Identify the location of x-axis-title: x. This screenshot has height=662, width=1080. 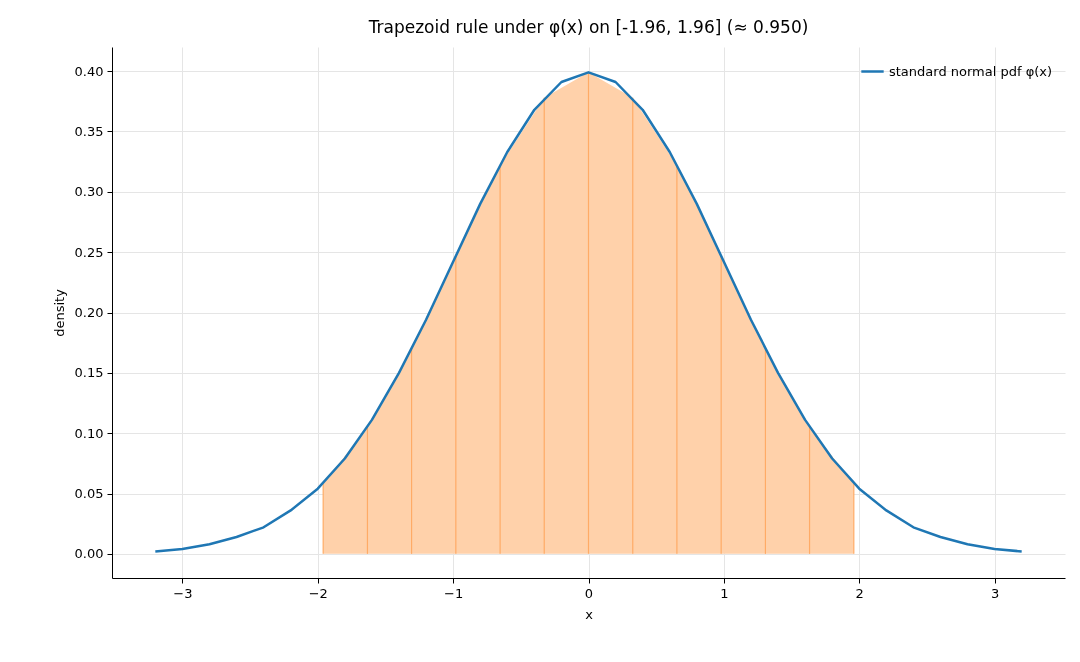
(589, 614).